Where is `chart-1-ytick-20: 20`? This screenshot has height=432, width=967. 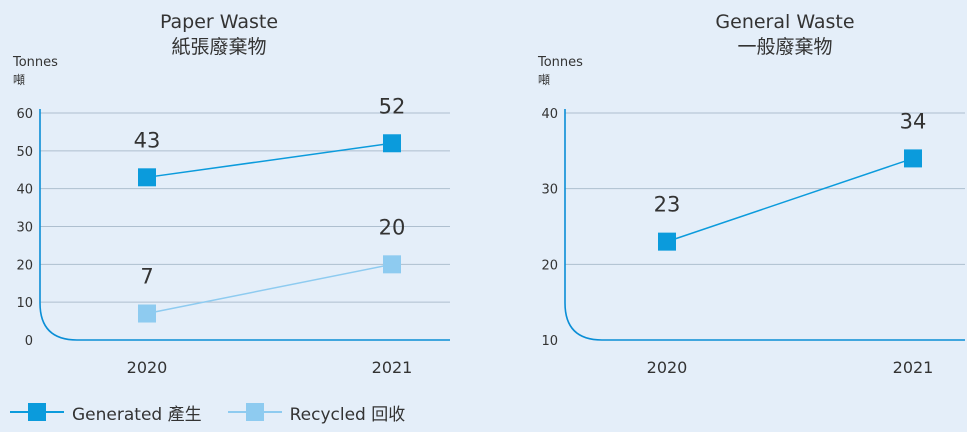
chart-1-ytick-20: 20 is located at coordinates (24, 265).